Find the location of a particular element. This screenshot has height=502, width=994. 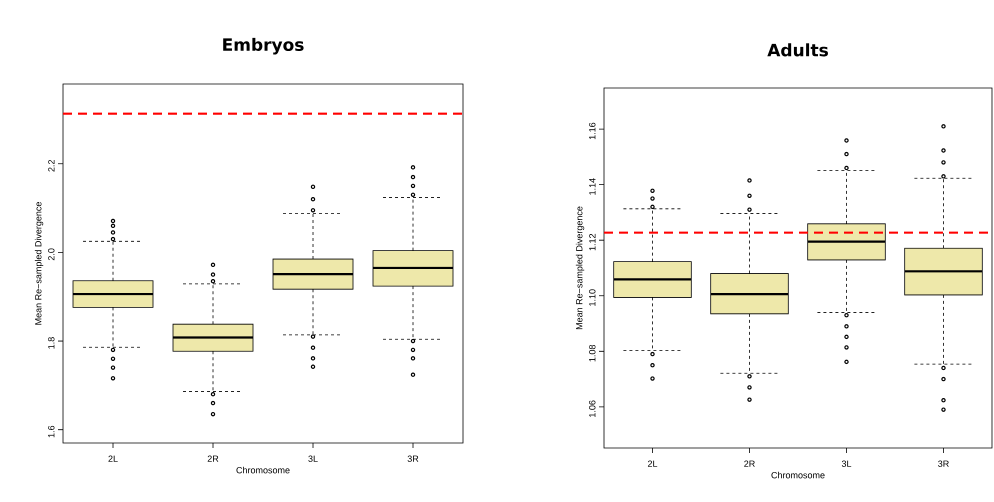

chart-title: Embryos is located at coordinates (263, 46).